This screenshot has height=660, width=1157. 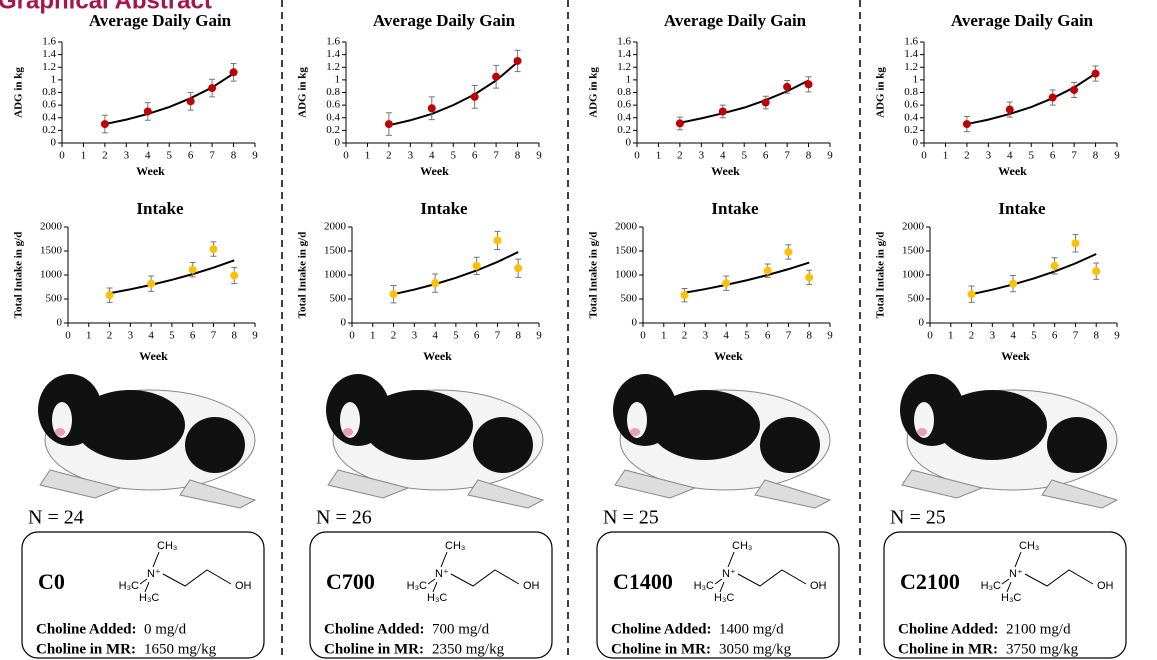 I want to click on x-tick-label: 5, so click(x=747, y=336).